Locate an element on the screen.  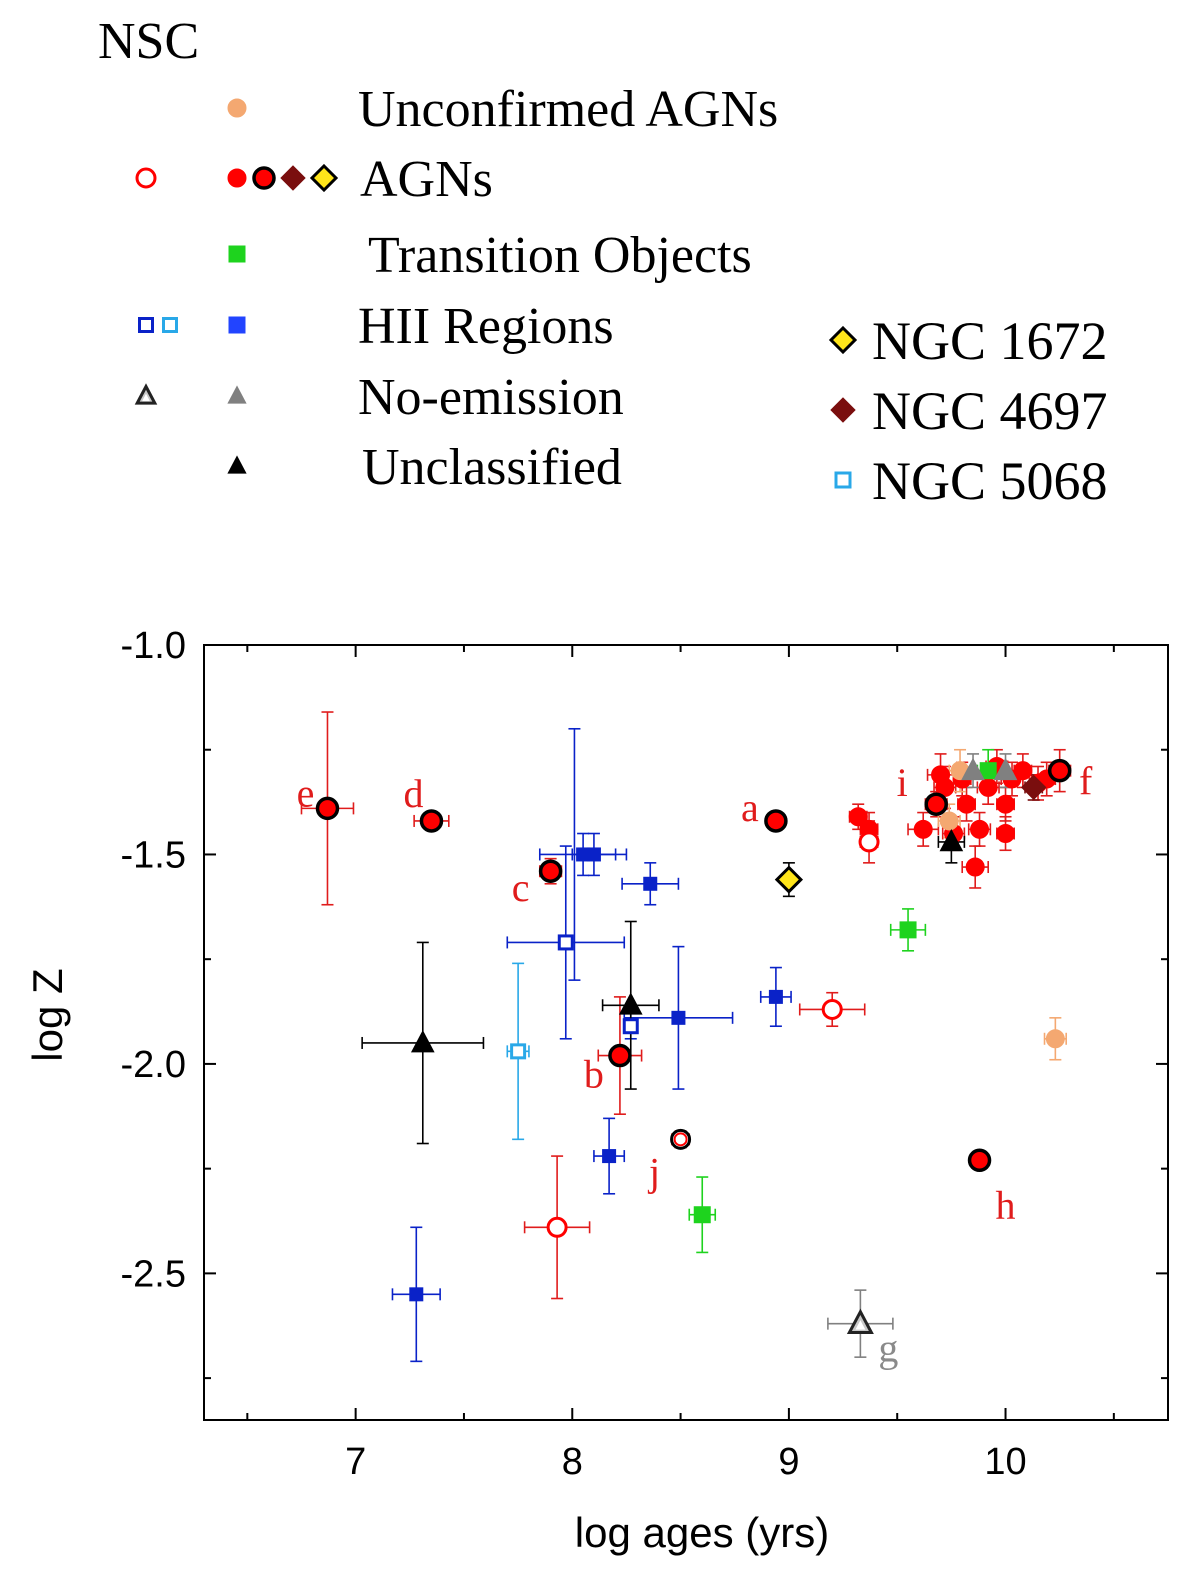
point-label-h: h is located at coordinates (1006, 1204).